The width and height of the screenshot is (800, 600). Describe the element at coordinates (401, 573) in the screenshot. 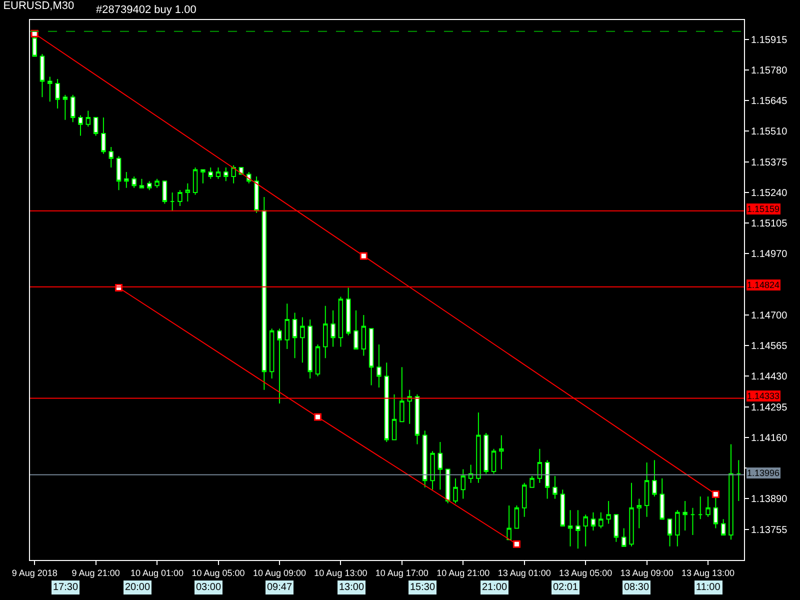

I see `x-tick-label: 10 Aug 17:00` at that location.